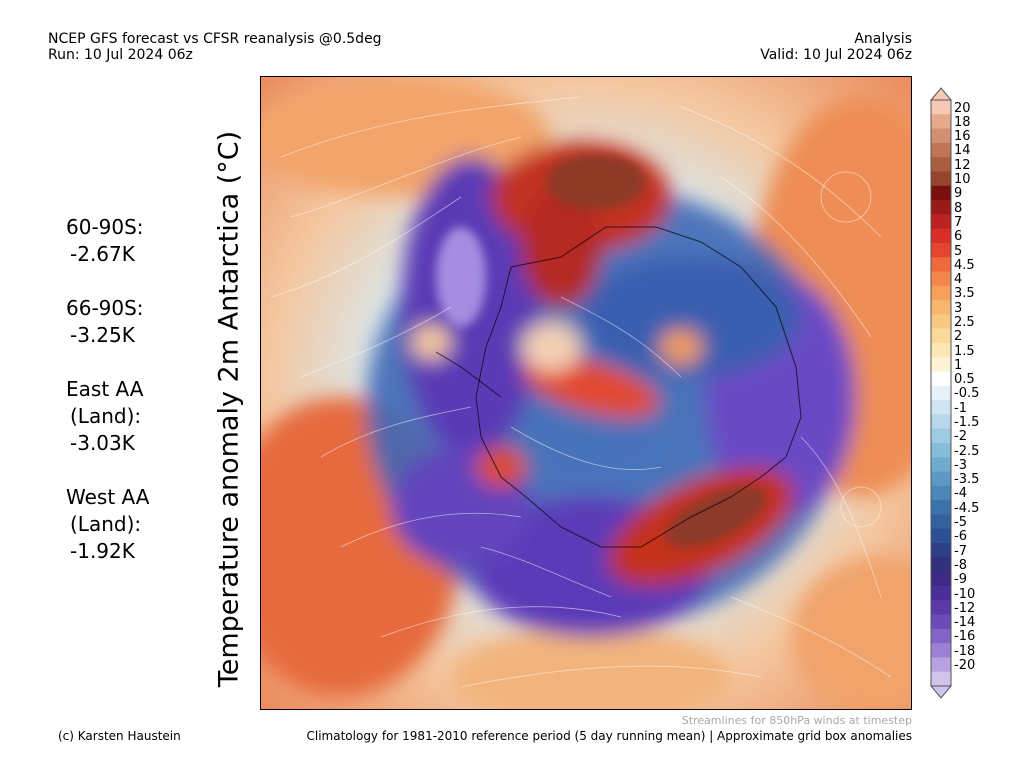 This screenshot has width=1024, height=768. What do you see at coordinates (962, 151) in the screenshot?
I see `colorbar-tick-label: 14` at bounding box center [962, 151].